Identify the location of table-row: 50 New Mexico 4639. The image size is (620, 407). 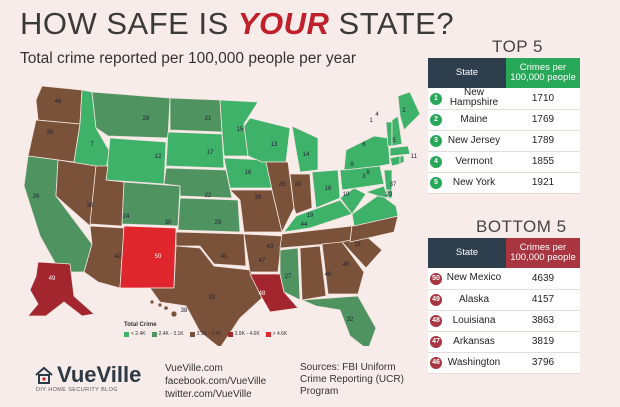
(504, 279).